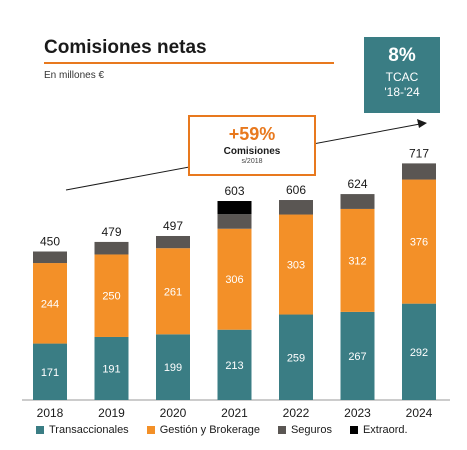 Image resolution: width=467 pixels, height=450 pixels. I want to click on tcac-percent: 8%, so click(402, 55).